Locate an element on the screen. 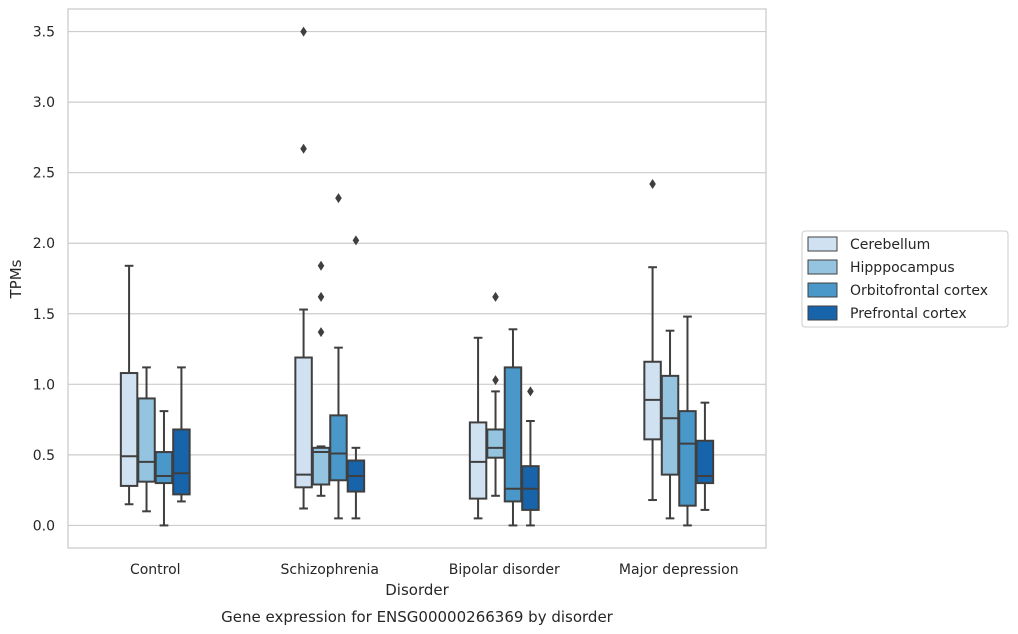 The width and height of the screenshot is (1018, 634). legend-label: Prefrontal cortex is located at coordinates (908, 314).